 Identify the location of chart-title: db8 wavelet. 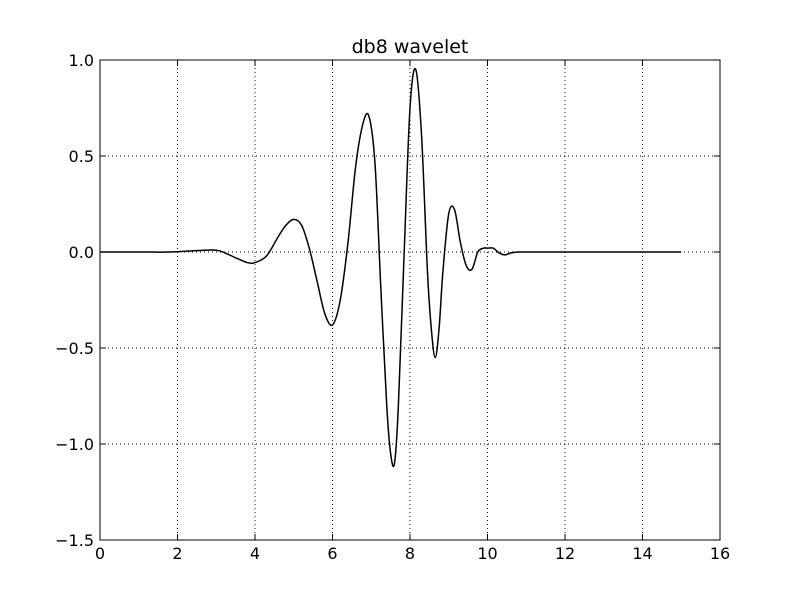
(410, 47).